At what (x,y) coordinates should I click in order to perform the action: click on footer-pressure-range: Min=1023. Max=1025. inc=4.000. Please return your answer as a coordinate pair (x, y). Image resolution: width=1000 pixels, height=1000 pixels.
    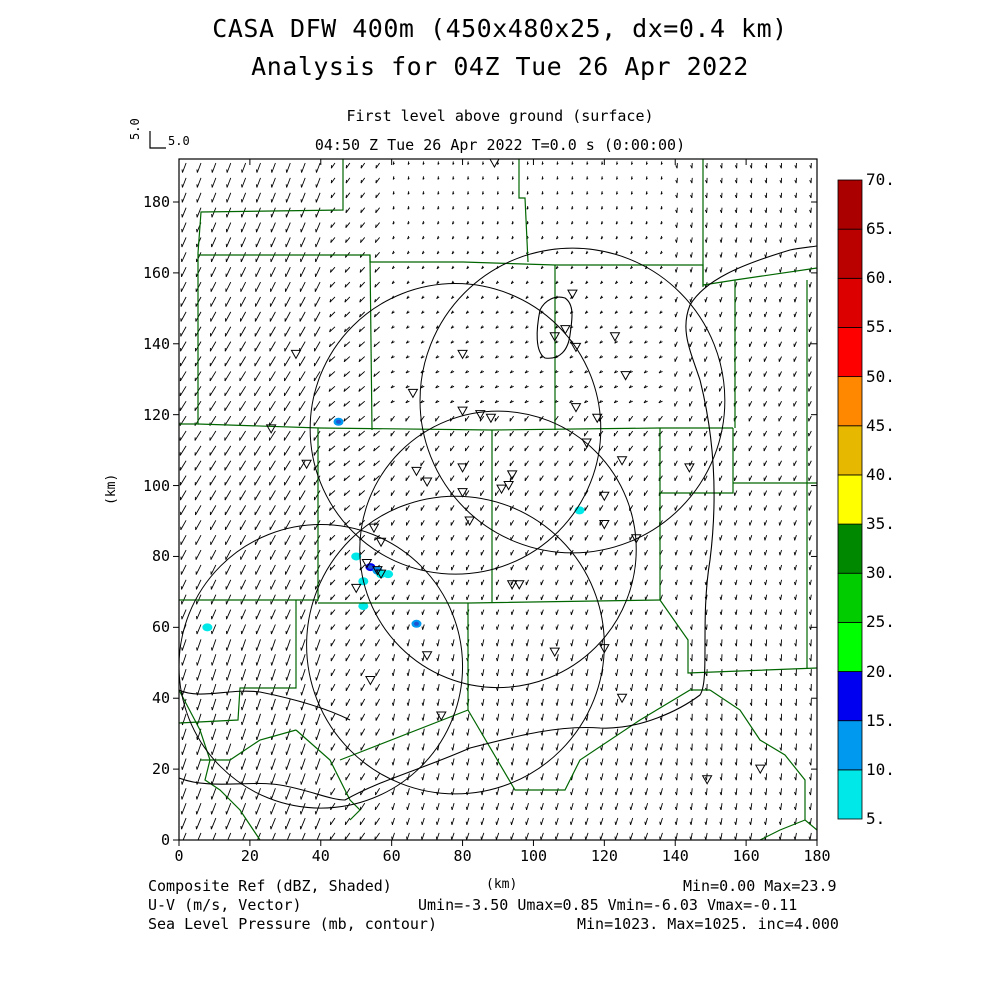
    Looking at the image, I should click on (708, 924).